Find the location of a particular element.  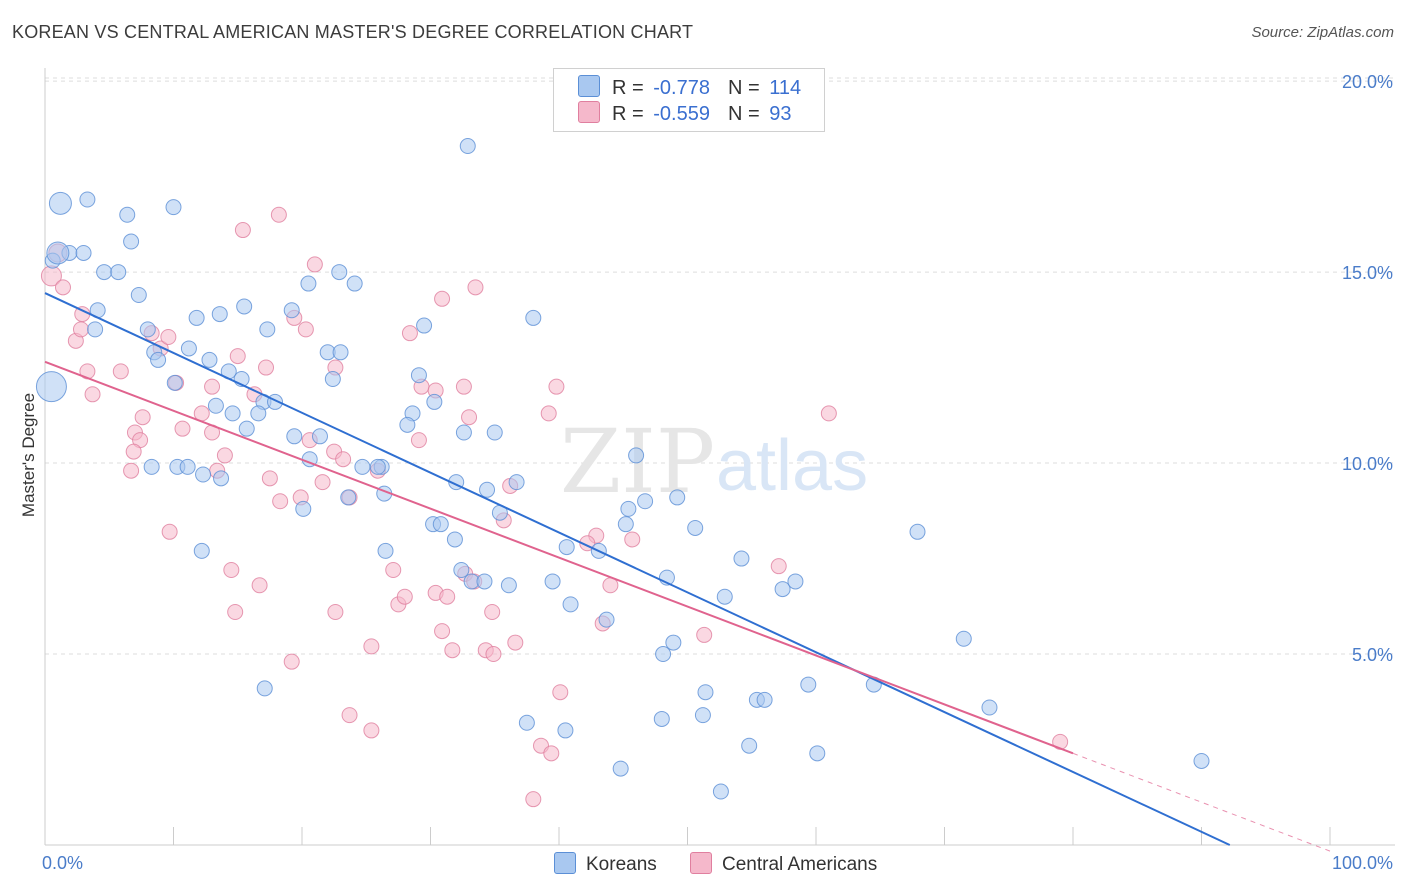

korean-swatch is located at coordinates (589, 86).